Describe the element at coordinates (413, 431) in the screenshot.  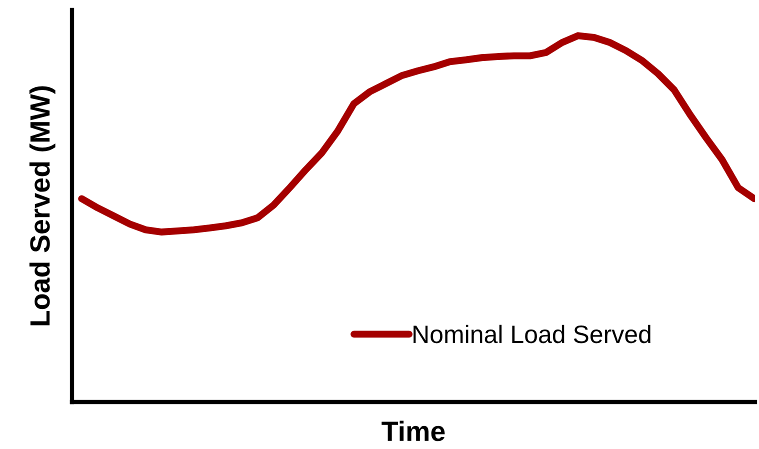
I see `x-axis-title: Time` at that location.